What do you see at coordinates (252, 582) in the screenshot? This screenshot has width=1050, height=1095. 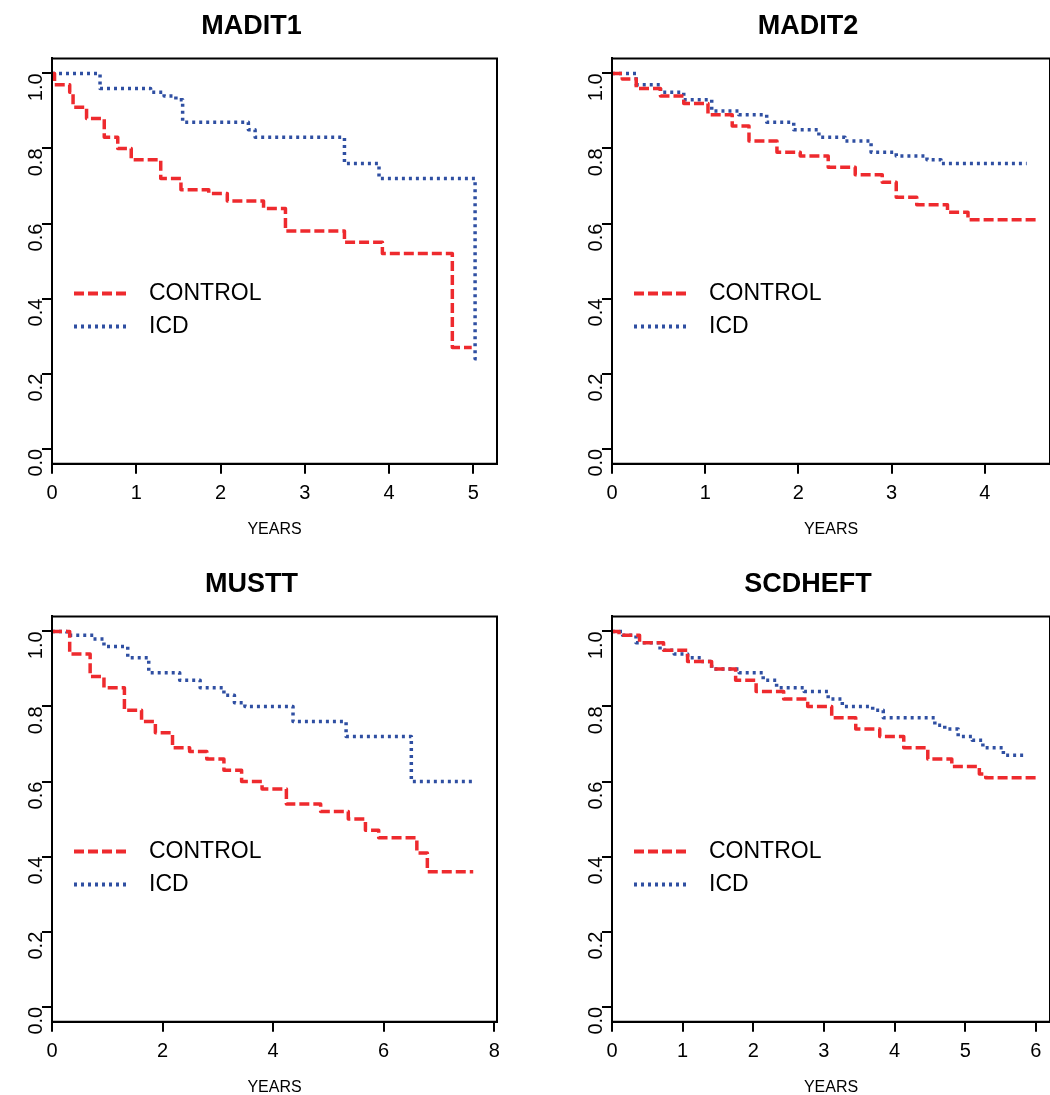 I see `chart-title: MUSTT` at bounding box center [252, 582].